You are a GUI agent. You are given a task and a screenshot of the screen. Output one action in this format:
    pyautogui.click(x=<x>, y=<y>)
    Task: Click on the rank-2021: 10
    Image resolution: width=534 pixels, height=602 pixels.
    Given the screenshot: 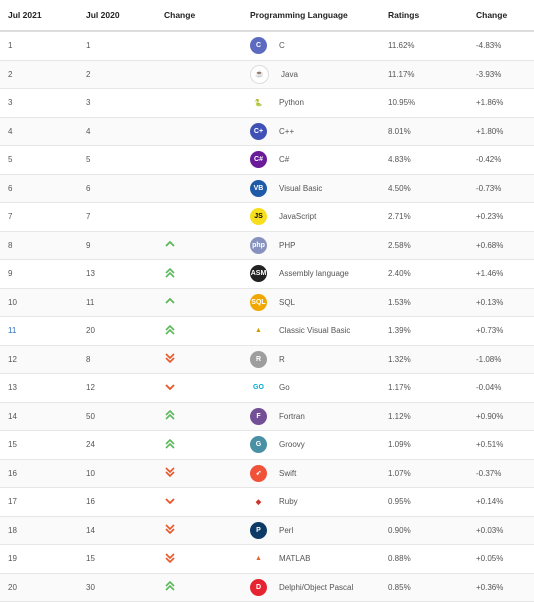 What is the action you would take?
    pyautogui.click(x=39, y=302)
    